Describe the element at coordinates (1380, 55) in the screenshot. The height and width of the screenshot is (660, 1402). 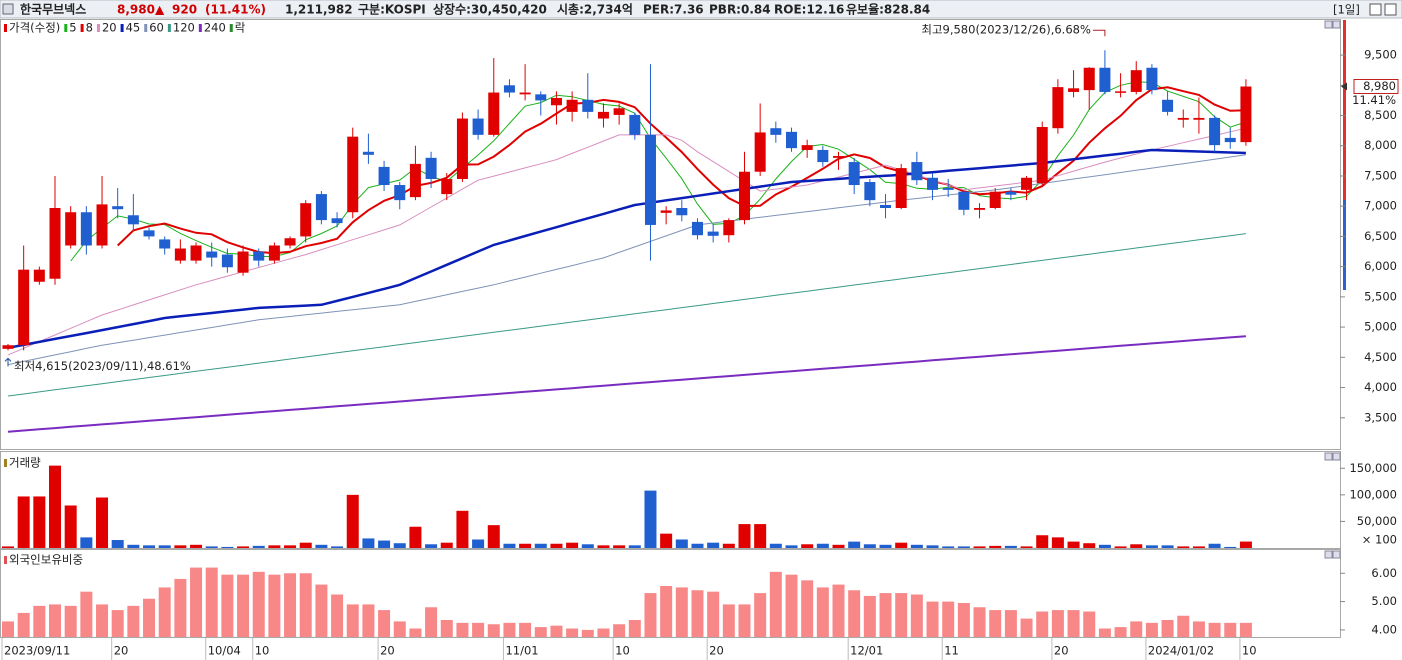
I see `y-tick-label: 9,500` at that location.